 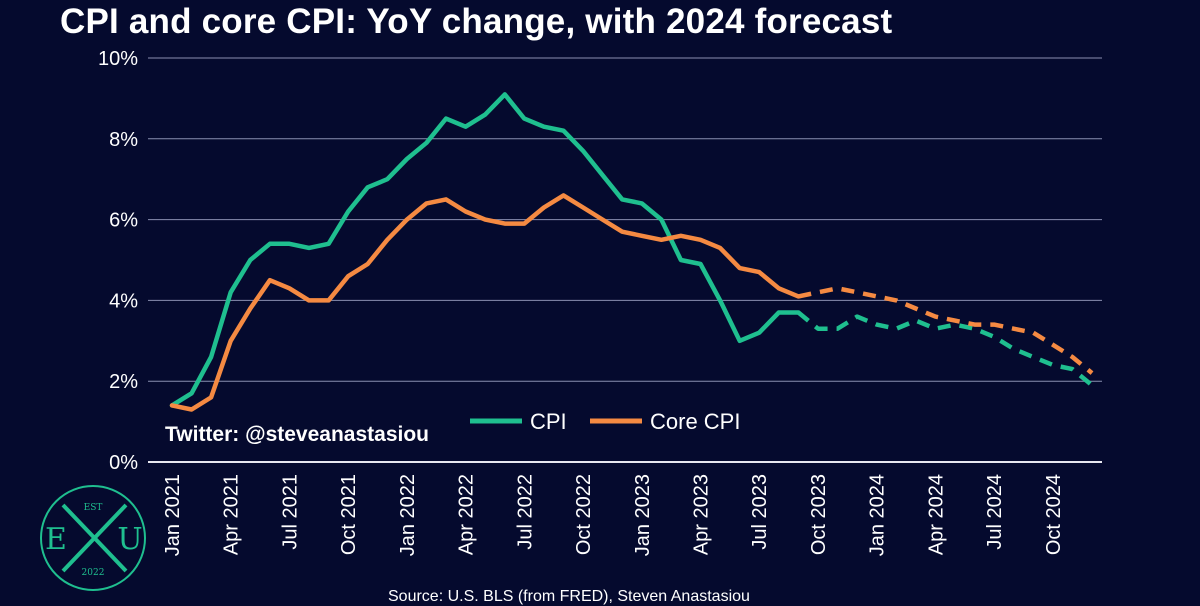 What do you see at coordinates (118, 59) in the screenshot?
I see `y-tick-label: 10%` at bounding box center [118, 59].